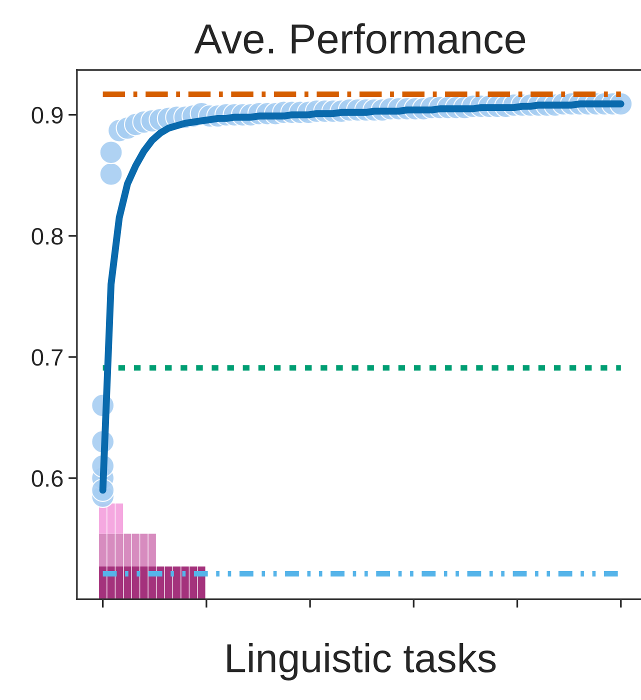 This screenshot has height=700, width=641. What do you see at coordinates (361, 661) in the screenshot?
I see `x-axis-title: Linguistic tasks` at bounding box center [361, 661].